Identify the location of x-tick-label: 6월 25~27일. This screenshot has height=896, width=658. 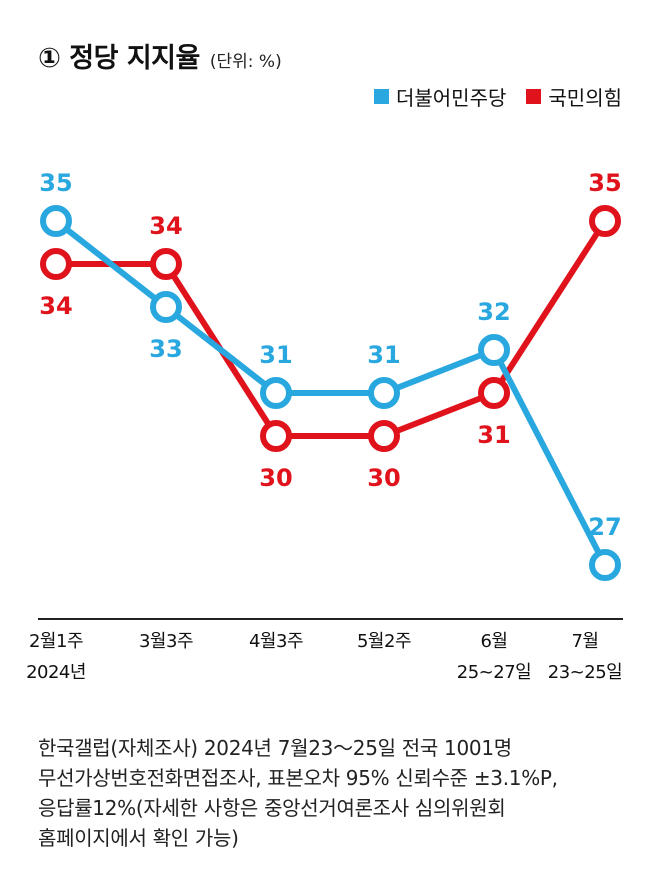
(494, 657).